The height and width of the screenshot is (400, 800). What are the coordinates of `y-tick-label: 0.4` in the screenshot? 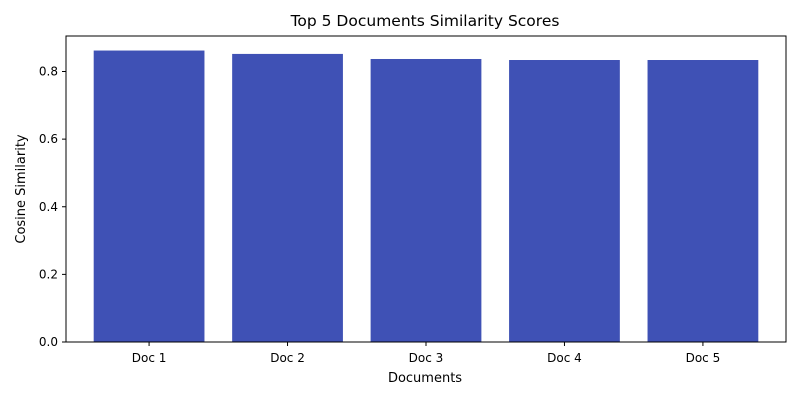 It's located at (48, 207).